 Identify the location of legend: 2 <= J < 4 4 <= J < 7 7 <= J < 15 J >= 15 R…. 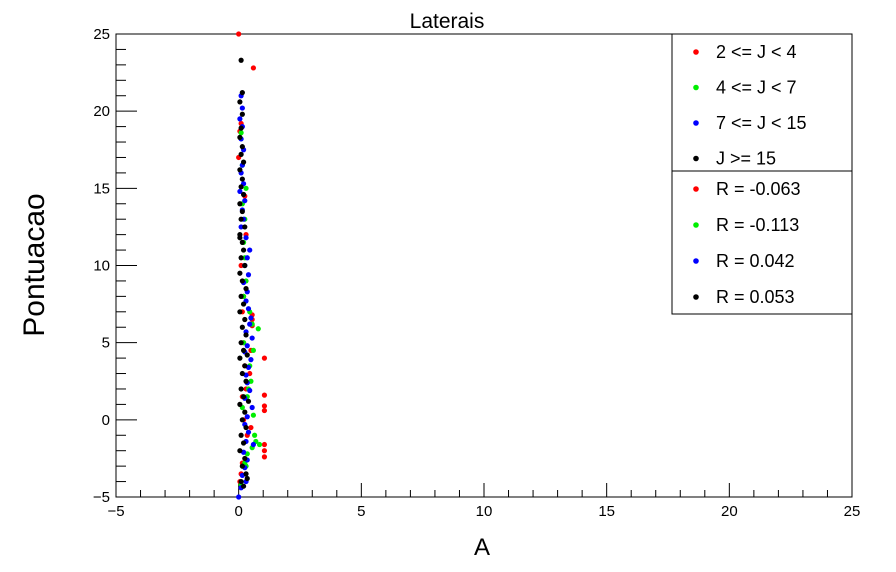
(762, 174).